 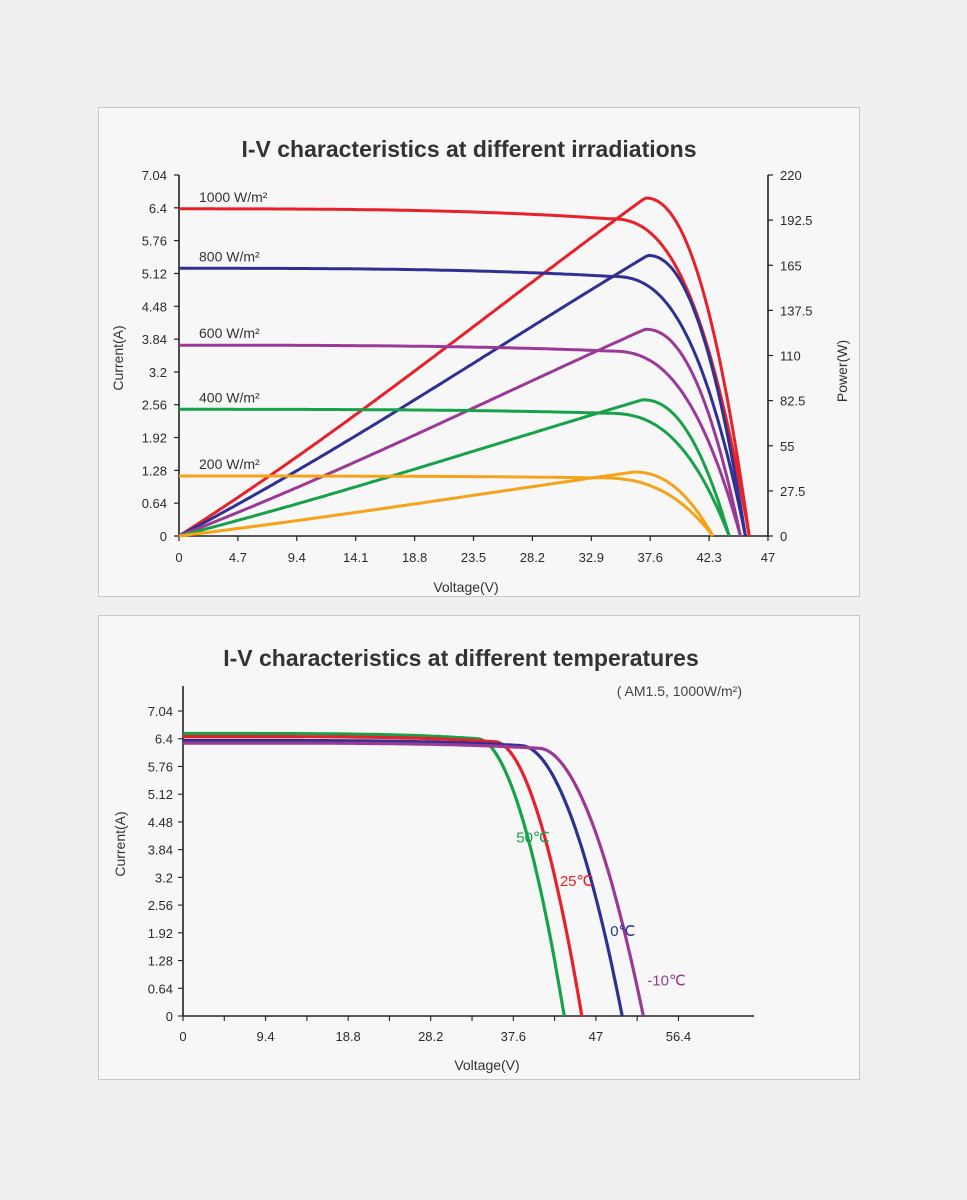 What do you see at coordinates (229, 464) in the screenshot?
I see `series-label: 200 W/m²` at bounding box center [229, 464].